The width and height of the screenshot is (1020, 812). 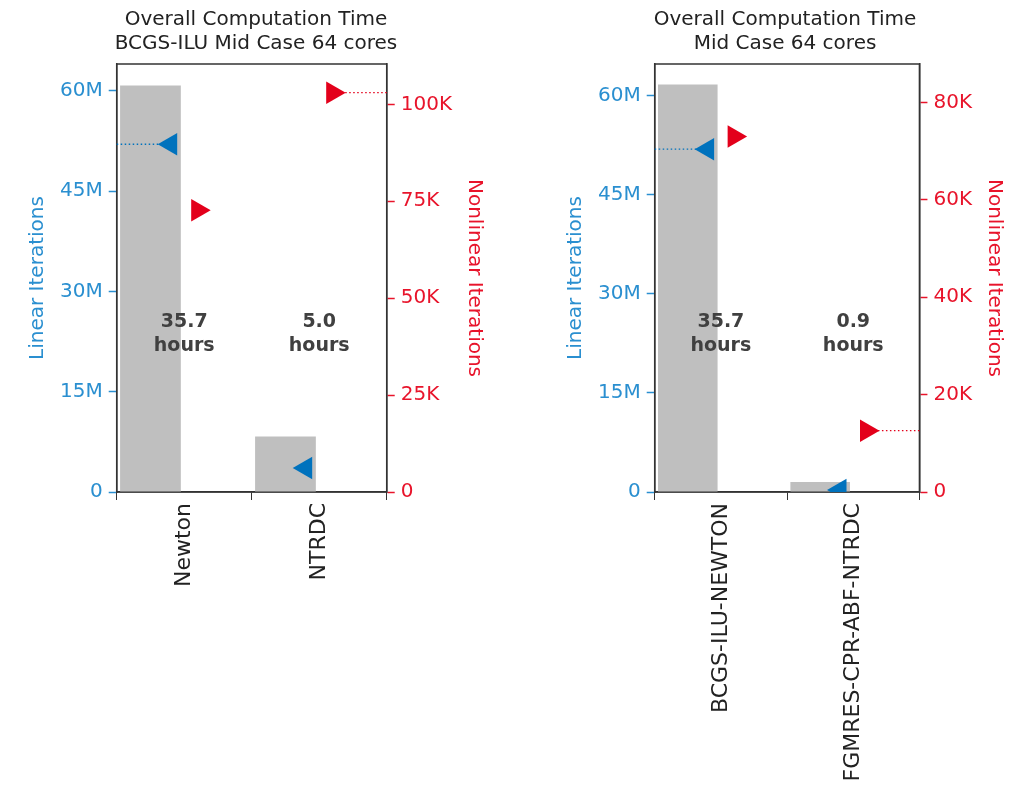 What do you see at coordinates (426, 102) in the screenshot?
I see `y2-tick-label: 100K` at bounding box center [426, 102].